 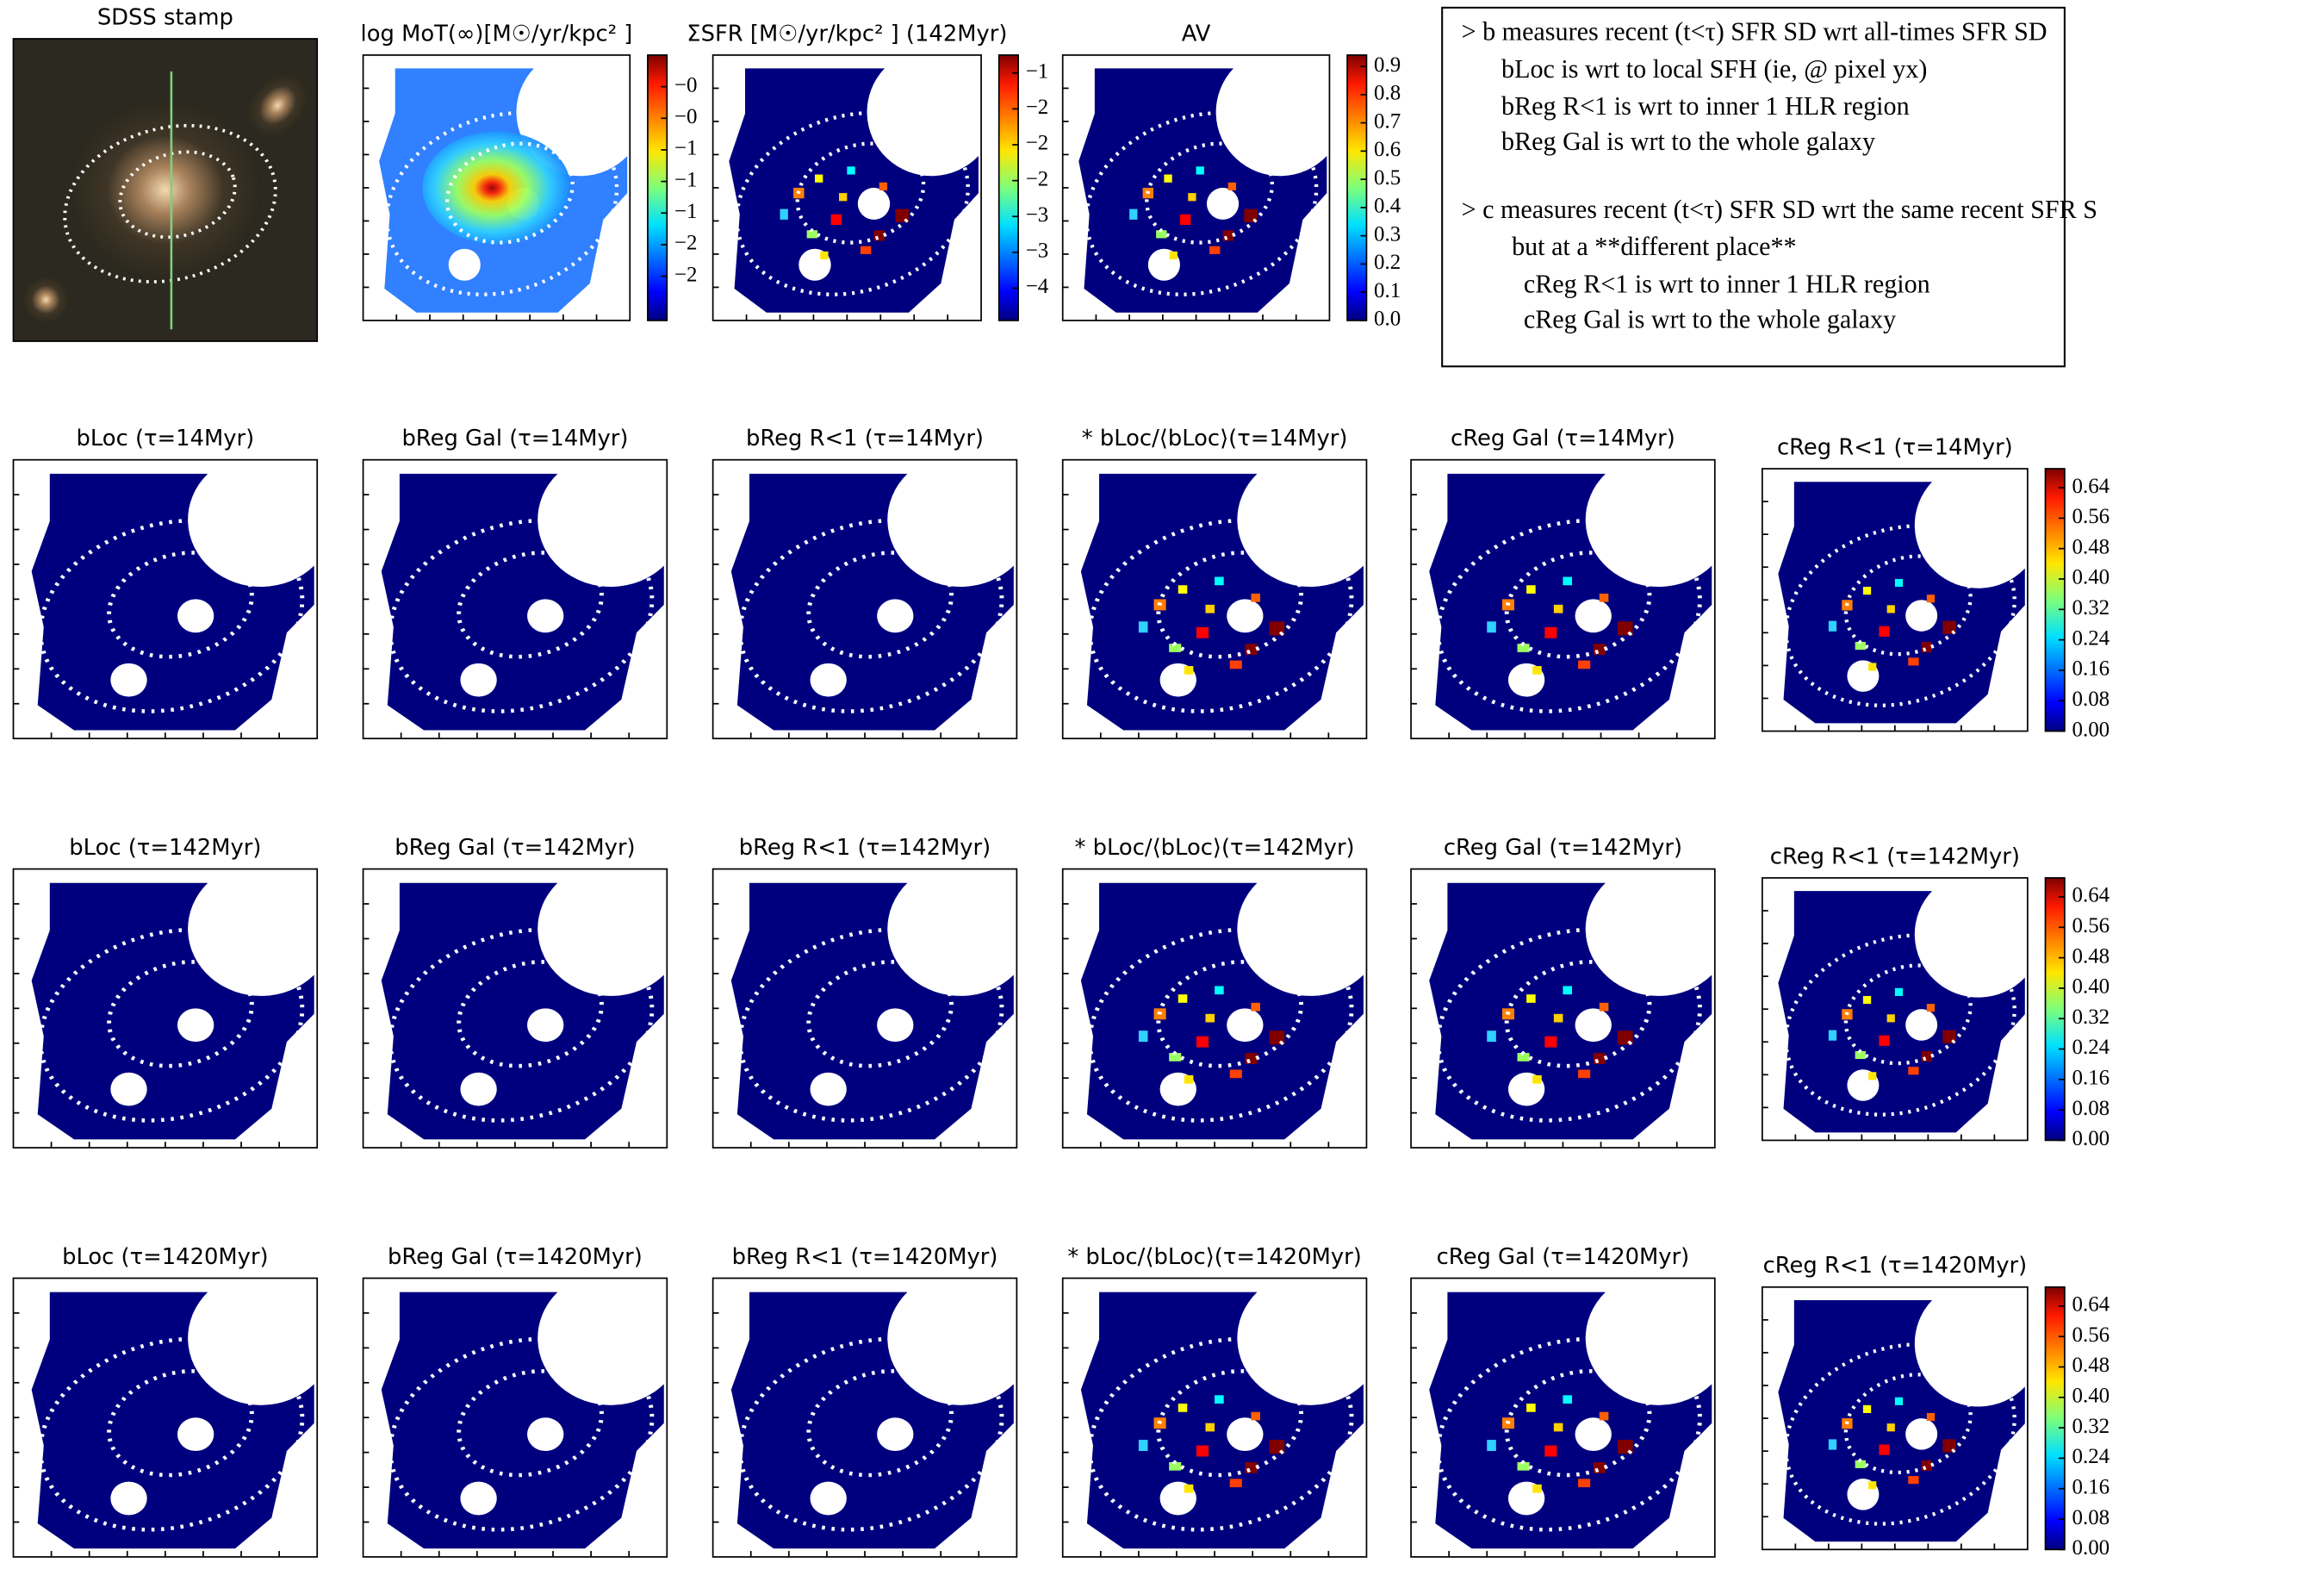 What do you see at coordinates (2091, 1108) in the screenshot?
I see `colorbar-label: 0.08` at bounding box center [2091, 1108].